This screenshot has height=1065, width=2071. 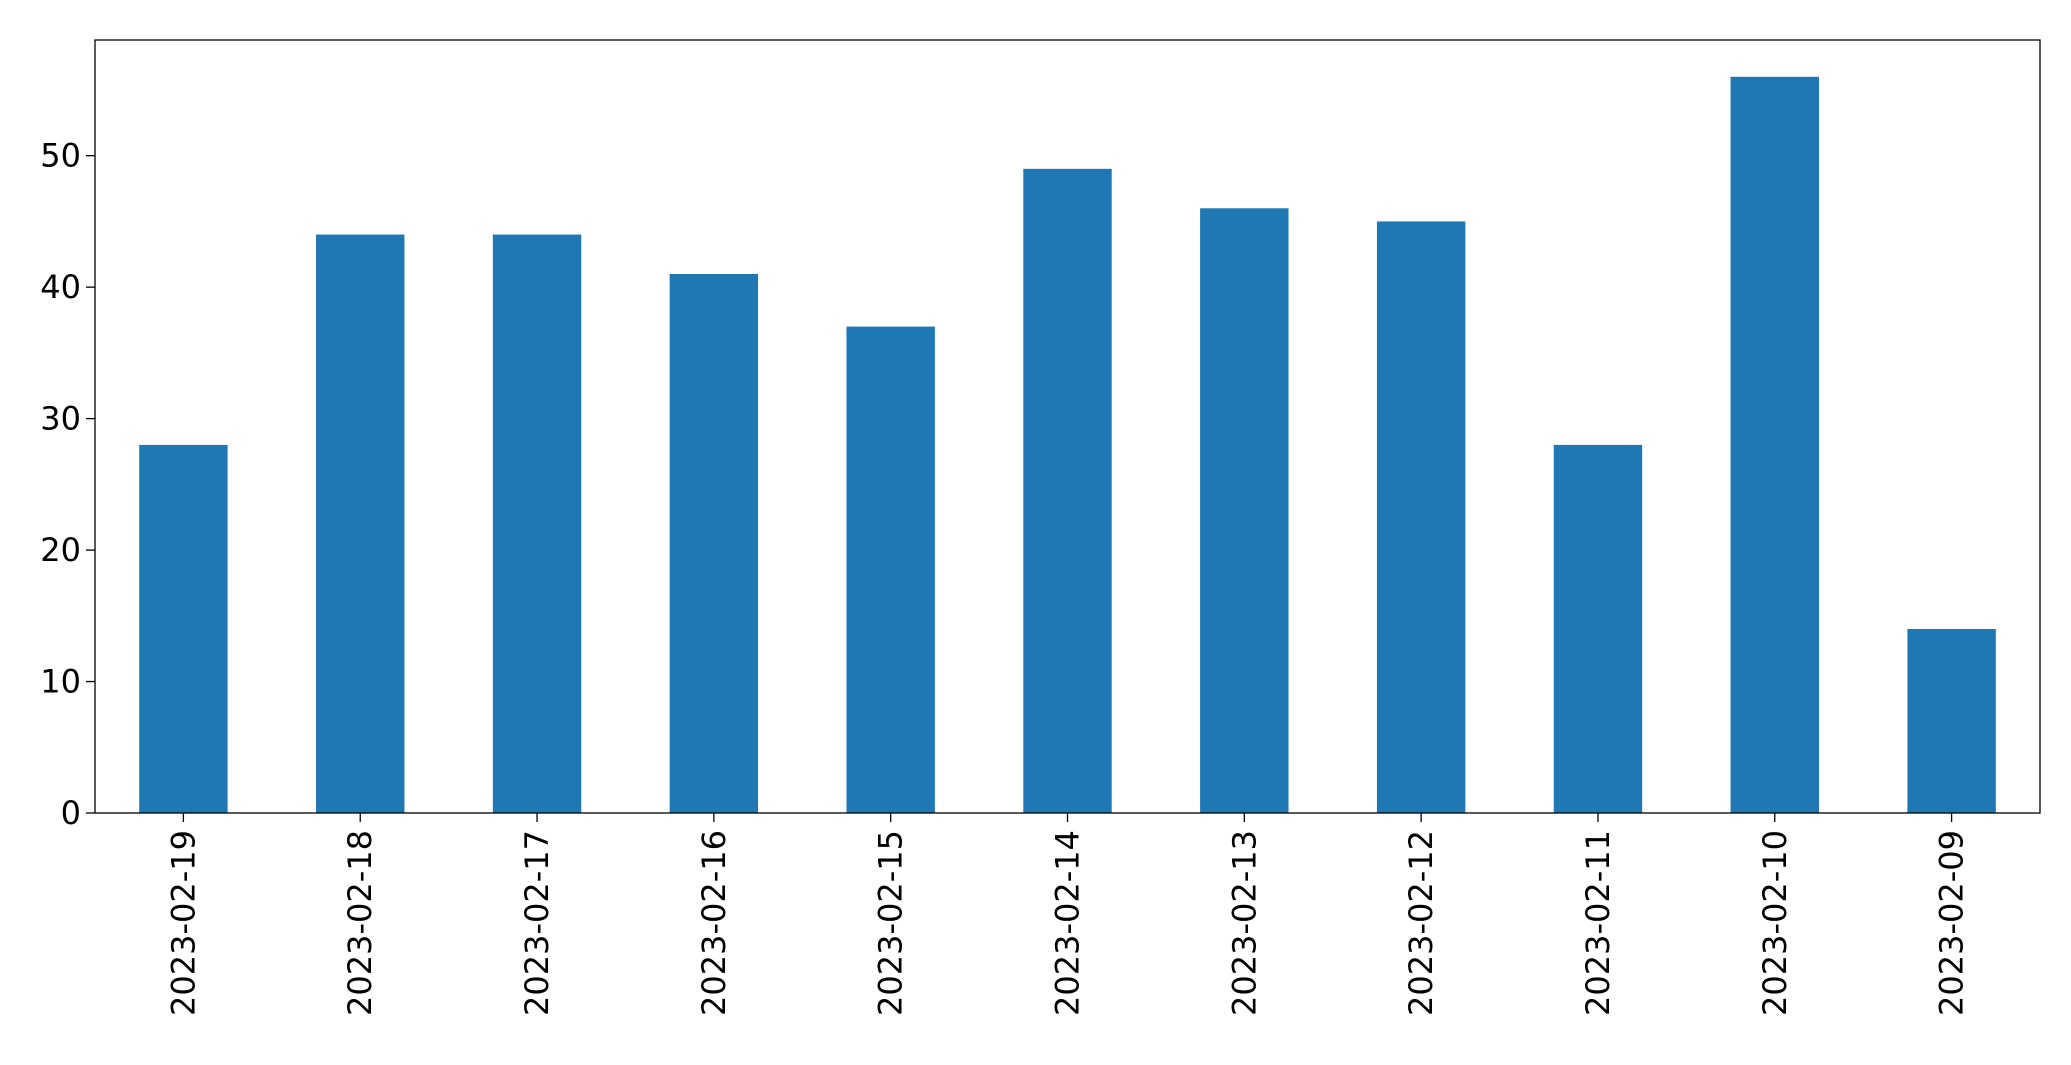 I want to click on x-tick-label: 2023-02-17, so click(x=537, y=923).